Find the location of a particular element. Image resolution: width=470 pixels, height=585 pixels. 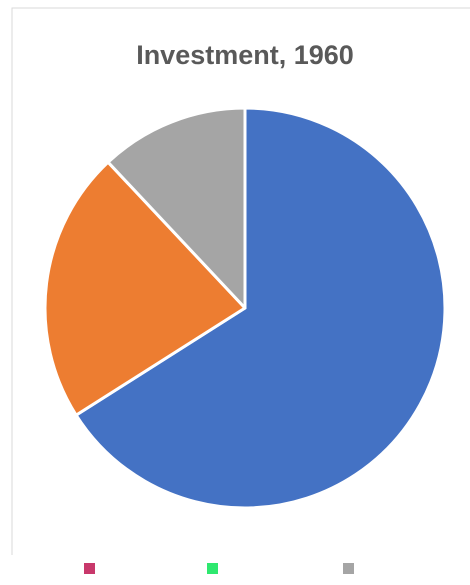

legend is located at coordinates (219, 568).